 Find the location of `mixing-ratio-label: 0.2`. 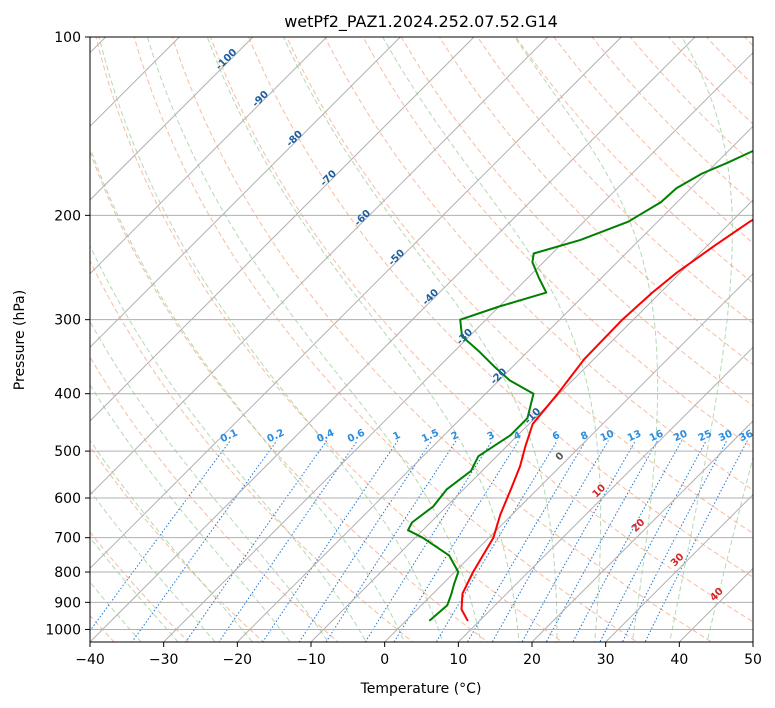

mixing-ratio-label: 0.2 is located at coordinates (276, 436).